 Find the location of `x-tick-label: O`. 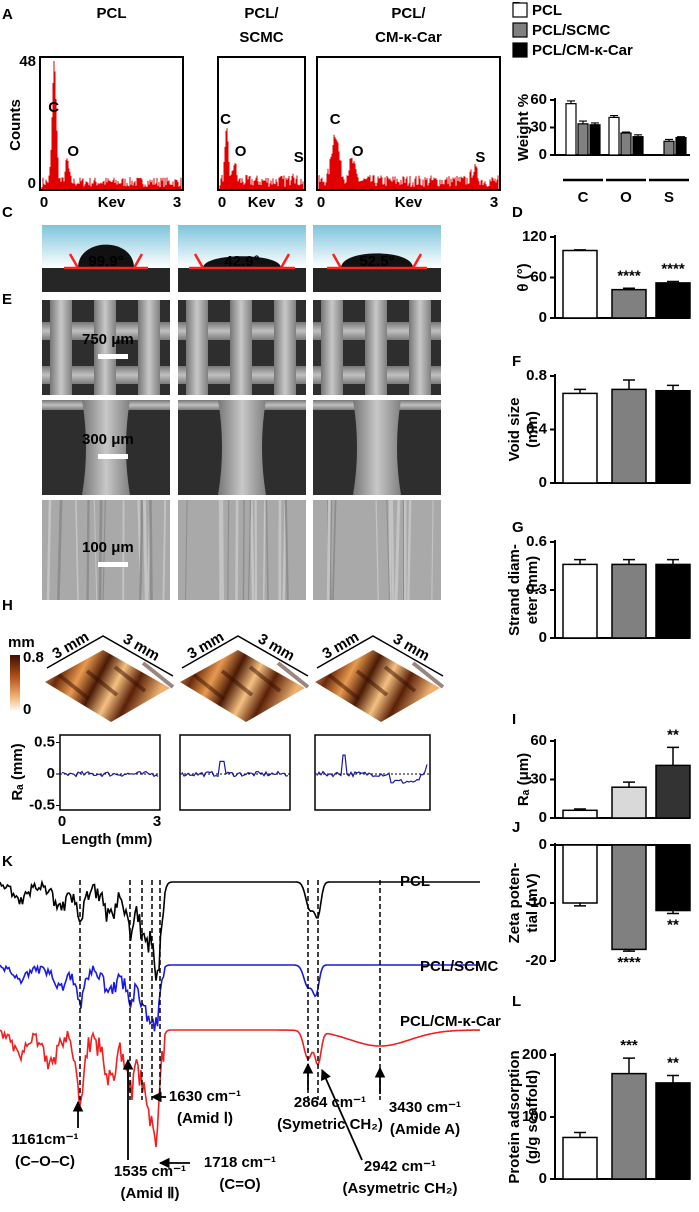

x-tick-label: O is located at coordinates (626, 197).